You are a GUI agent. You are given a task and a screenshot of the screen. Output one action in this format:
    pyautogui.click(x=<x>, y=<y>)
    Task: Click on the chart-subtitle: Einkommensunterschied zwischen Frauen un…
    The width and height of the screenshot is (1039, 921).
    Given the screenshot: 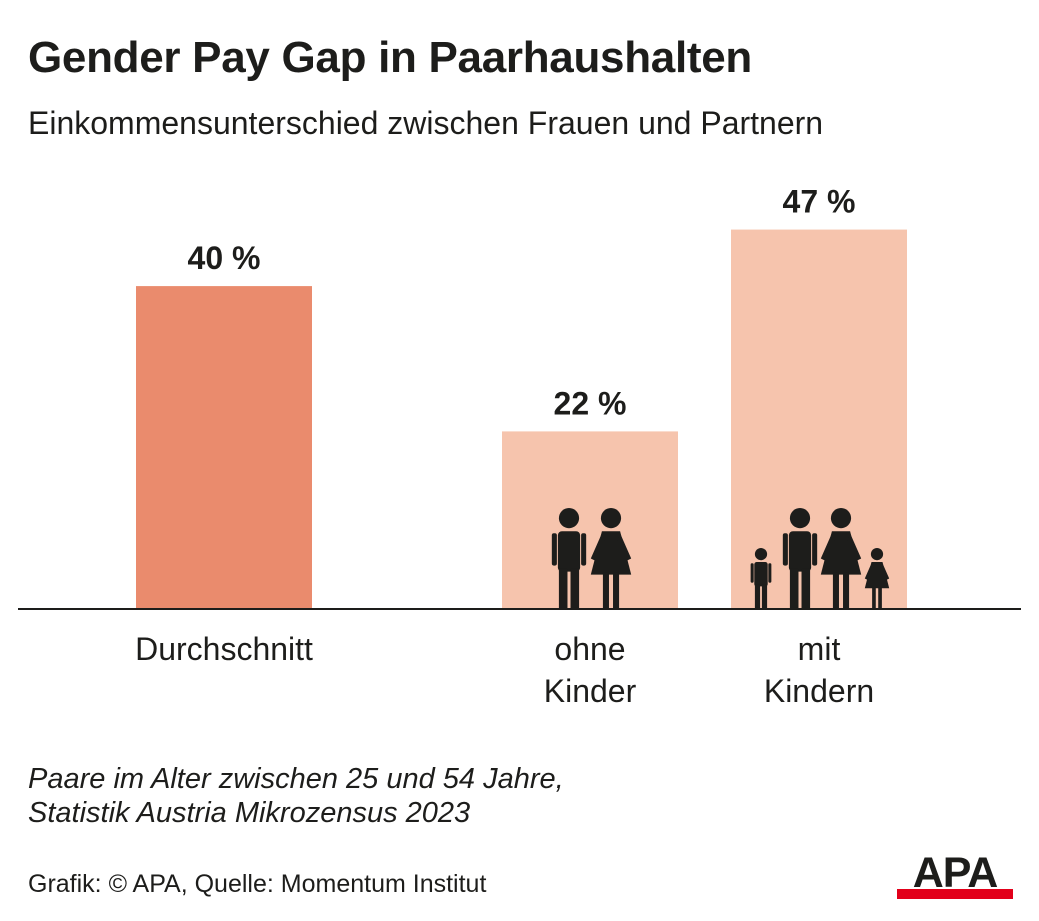 What is the action you would take?
    pyautogui.click(x=426, y=123)
    